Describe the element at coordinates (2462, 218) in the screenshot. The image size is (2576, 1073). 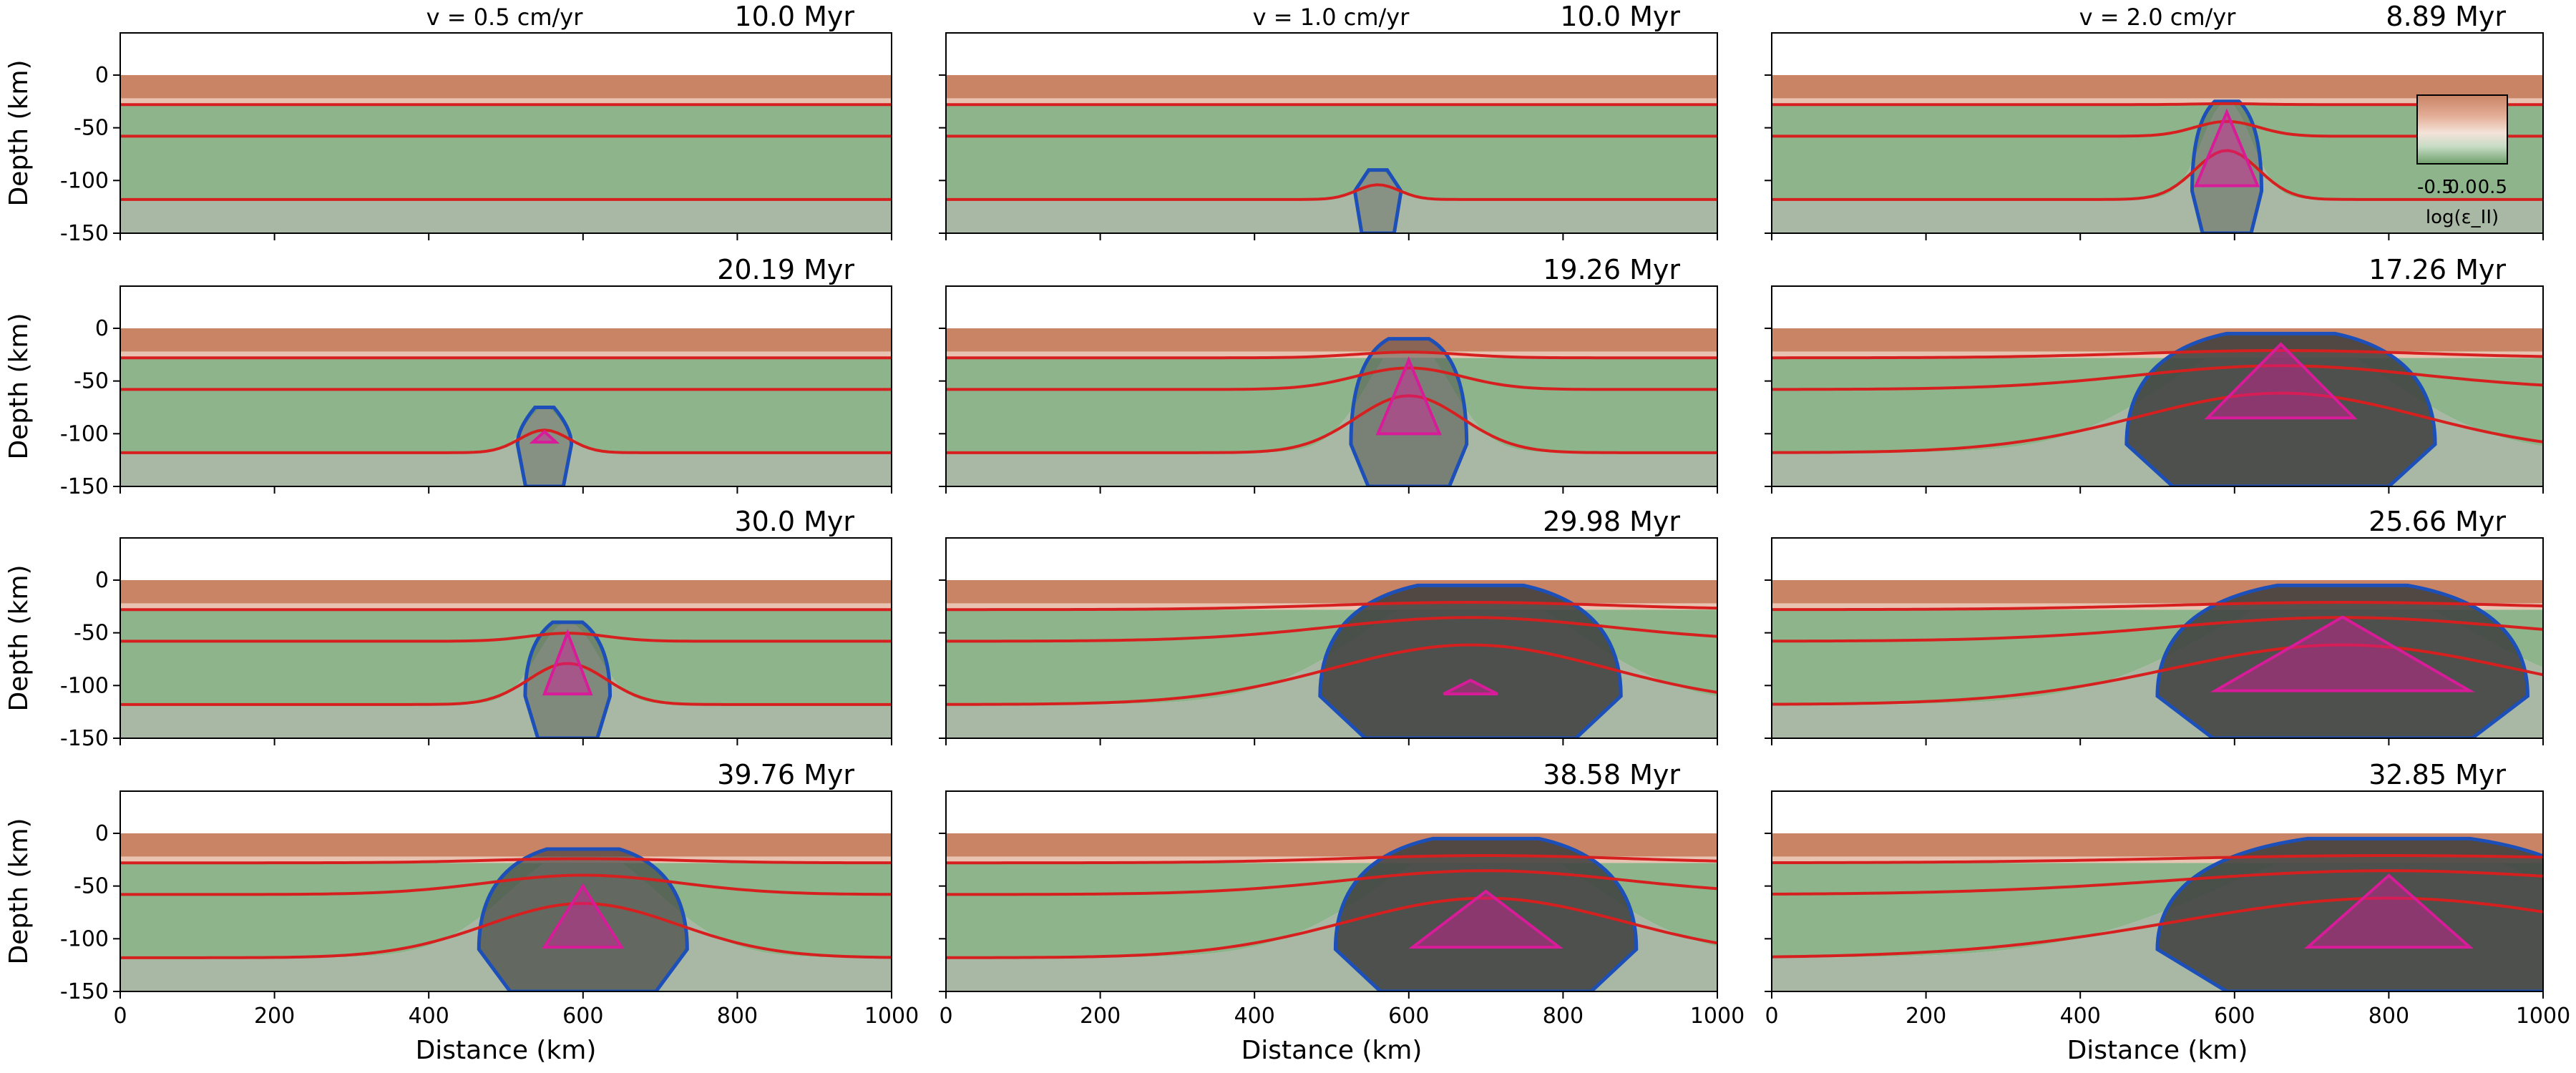
I see `colorbar-title: log(ε_II)` at that location.